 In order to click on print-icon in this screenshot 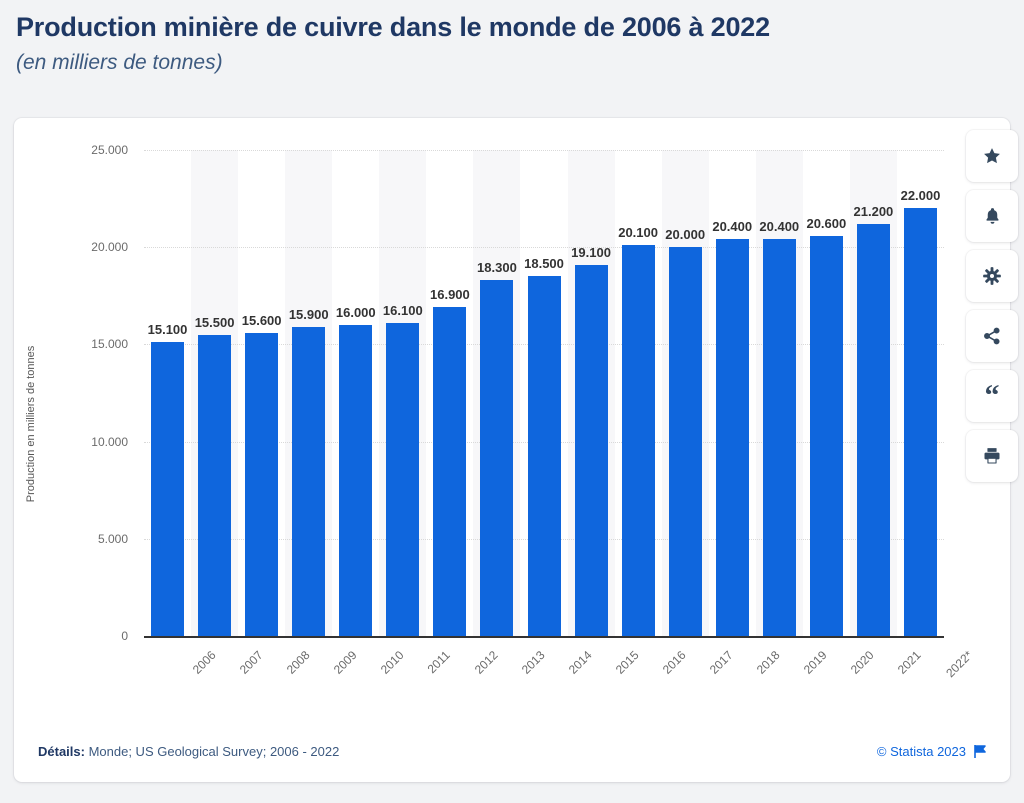, I will do `click(992, 456)`.